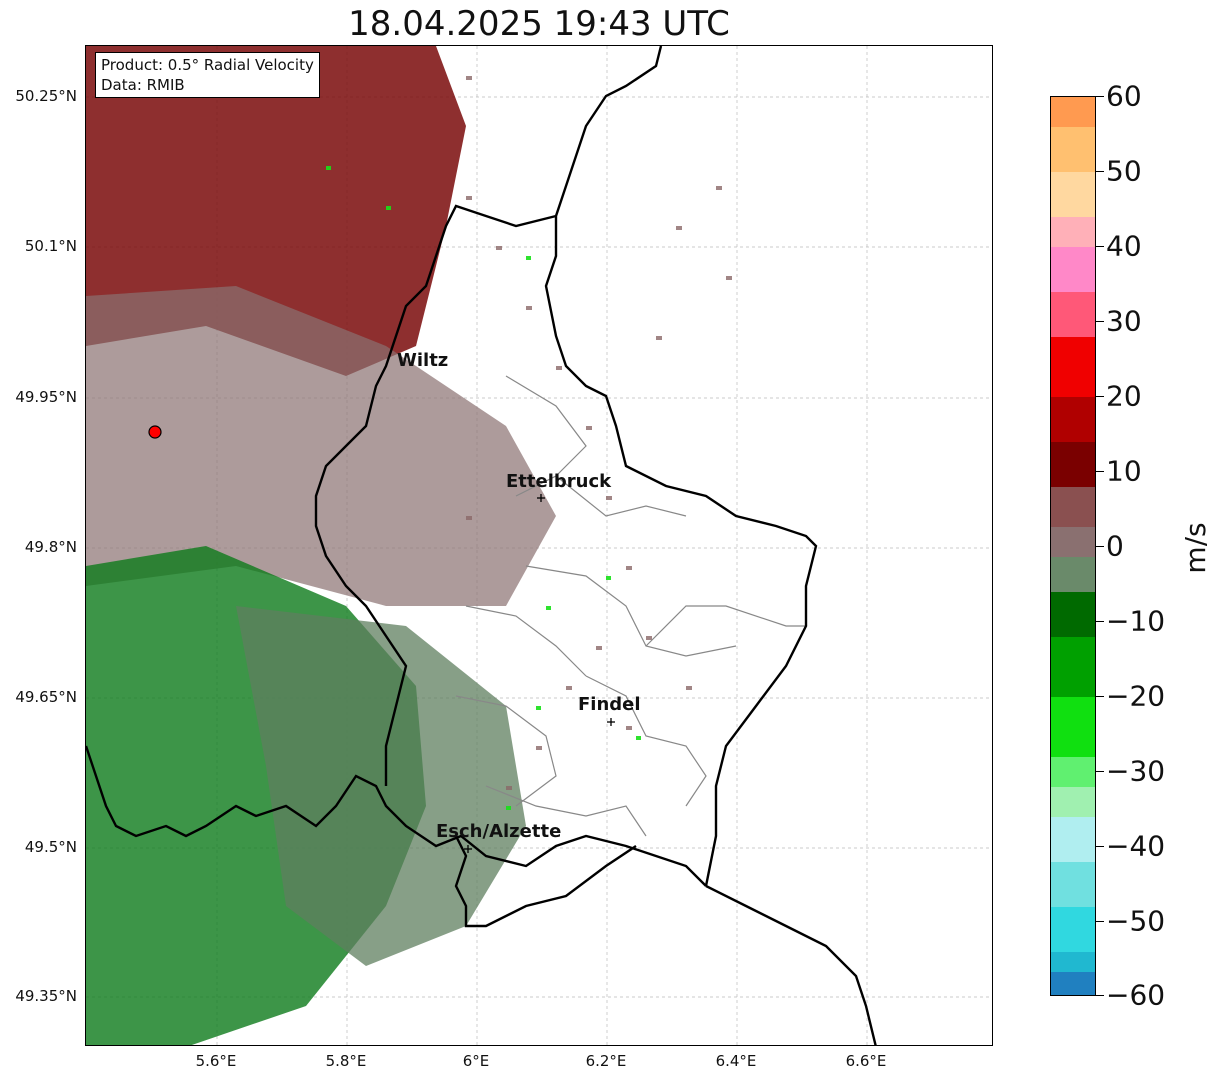  I want to click on scattered-echoes, so click(599, 433).